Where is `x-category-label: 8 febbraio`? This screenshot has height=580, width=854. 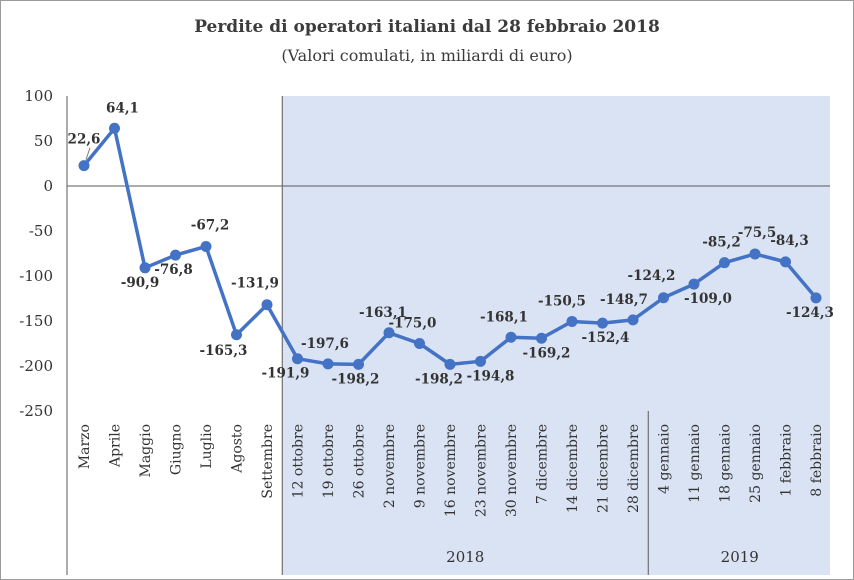 x-category-label: 8 febbraio is located at coordinates (817, 460).